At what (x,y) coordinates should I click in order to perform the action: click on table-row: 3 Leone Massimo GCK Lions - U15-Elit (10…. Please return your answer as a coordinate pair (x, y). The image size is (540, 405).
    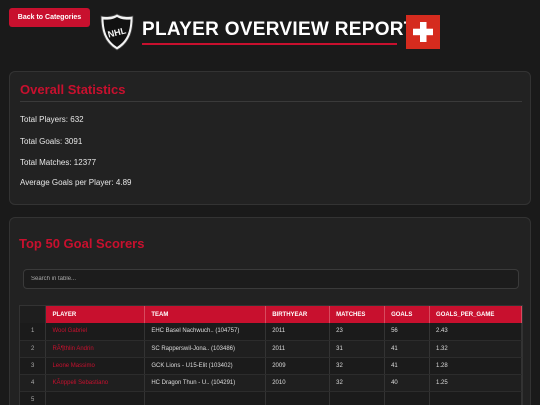
    Looking at the image, I should click on (271, 366).